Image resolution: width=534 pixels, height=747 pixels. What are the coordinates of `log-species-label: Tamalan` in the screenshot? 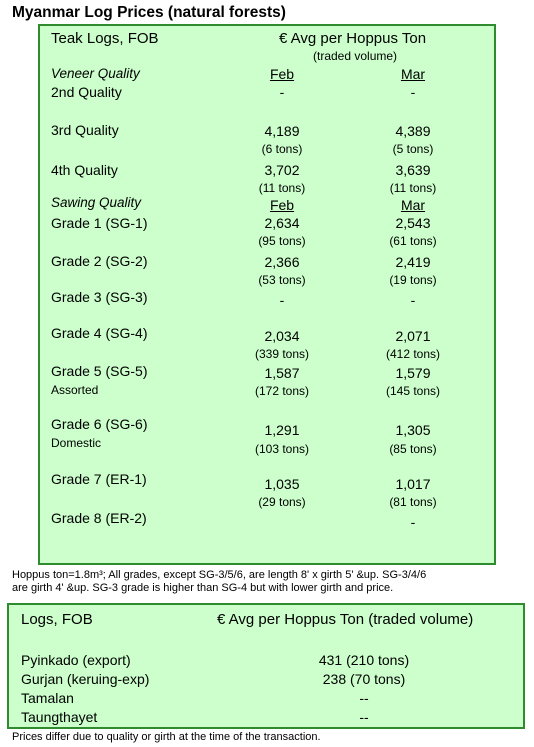 It's located at (47, 698).